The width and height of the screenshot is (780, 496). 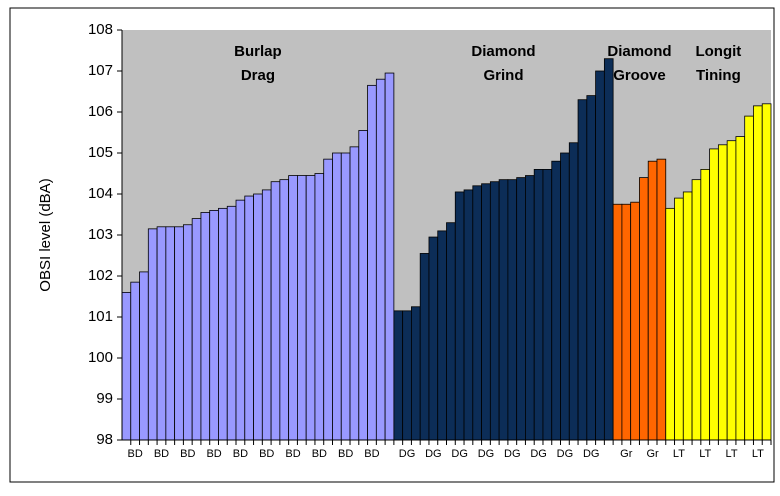 I want to click on y-tick-label: 103, so click(x=100, y=234).